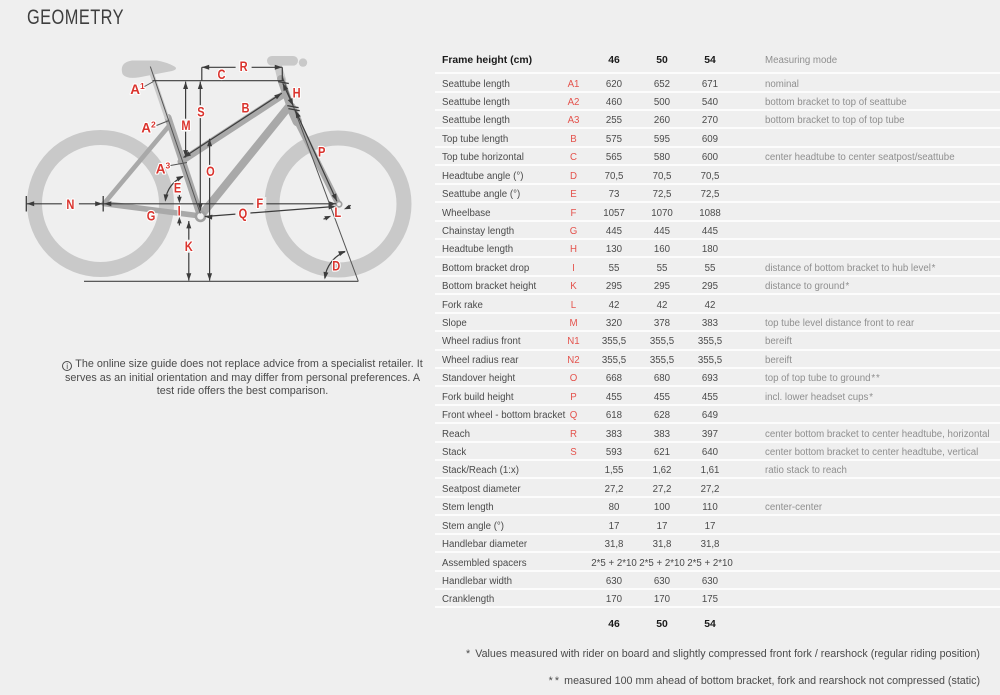 The height and width of the screenshot is (695, 1000). I want to click on svg-text: M, so click(185, 125).